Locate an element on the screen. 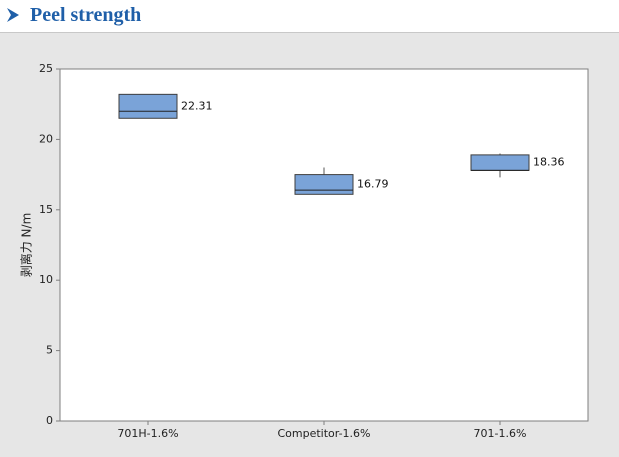 This screenshot has height=457, width=619. y-tick-label: 25 is located at coordinates (46, 68).